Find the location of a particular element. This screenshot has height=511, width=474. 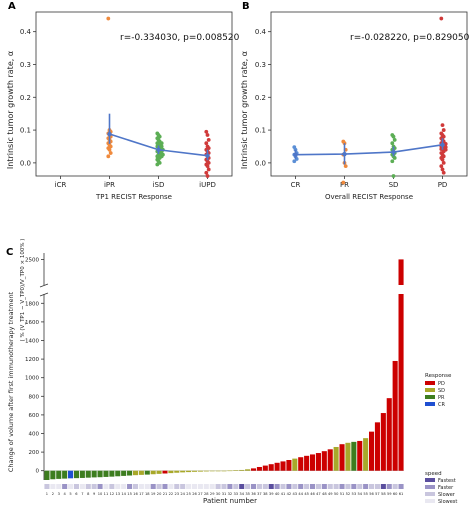

speed-legend-label: Fastest is located at coordinates (447, 481).